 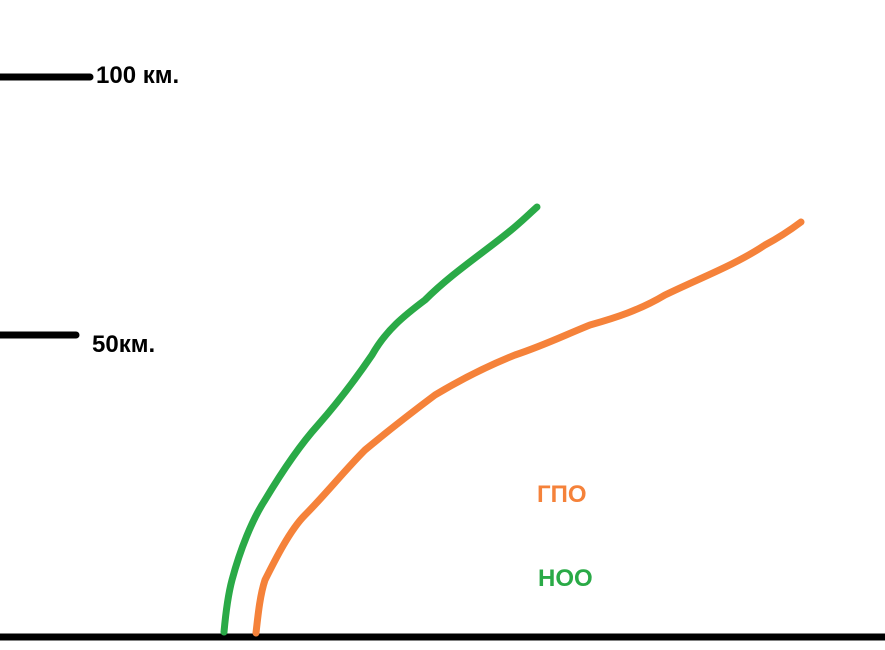 I want to click on altitude-100km-label: 100 км., so click(x=138, y=75).